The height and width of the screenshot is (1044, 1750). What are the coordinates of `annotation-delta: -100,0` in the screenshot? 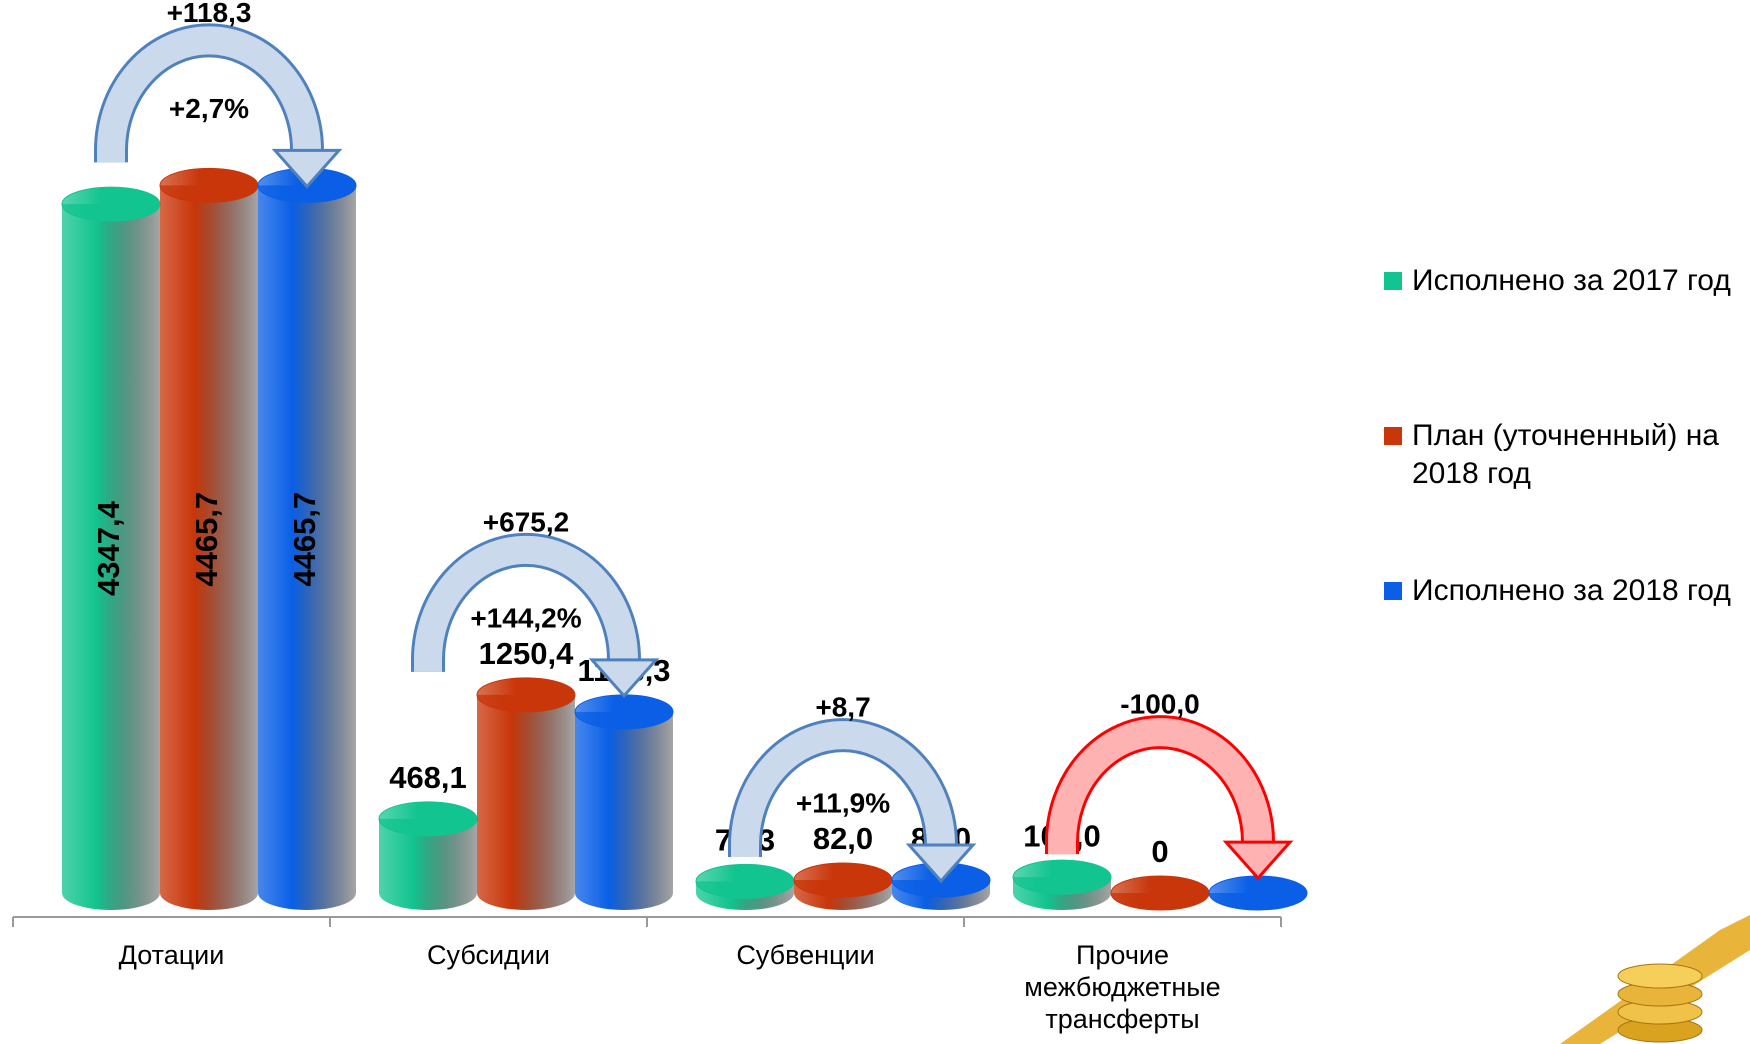 It's located at (1159, 704).